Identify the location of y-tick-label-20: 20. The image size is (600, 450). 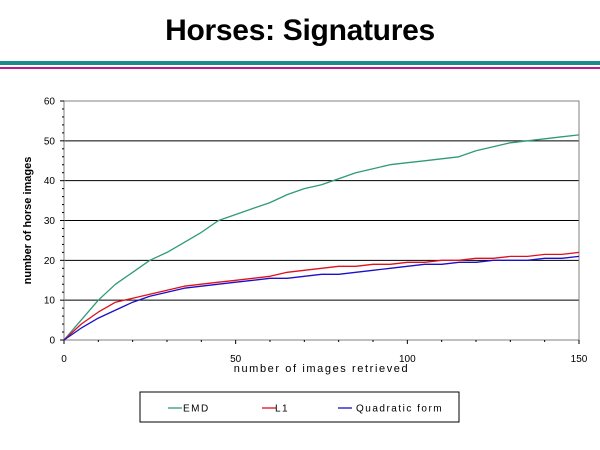
(50, 261).